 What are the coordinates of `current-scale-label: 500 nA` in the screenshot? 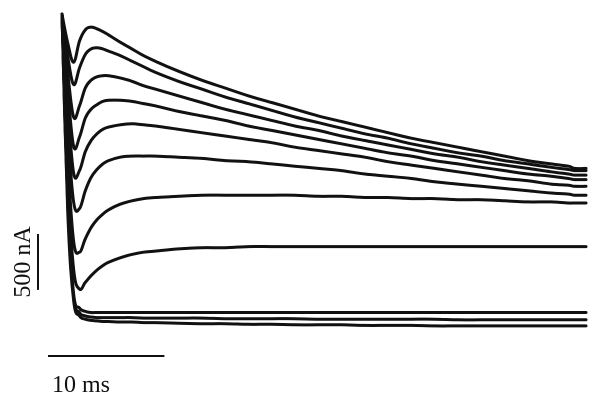 It's located at (23, 262).